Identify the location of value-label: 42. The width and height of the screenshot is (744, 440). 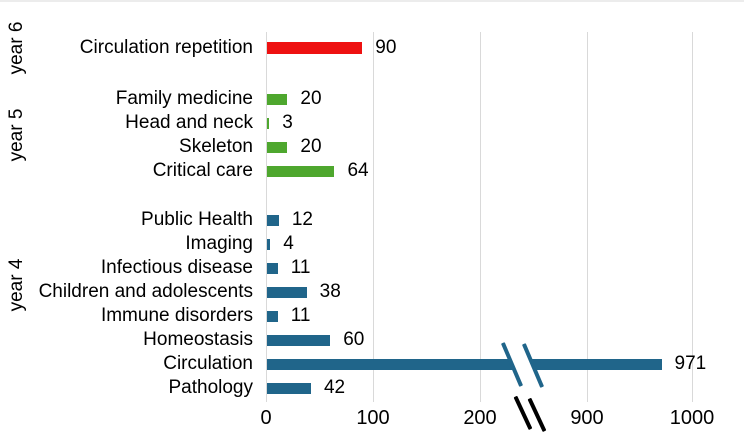
(334, 387).